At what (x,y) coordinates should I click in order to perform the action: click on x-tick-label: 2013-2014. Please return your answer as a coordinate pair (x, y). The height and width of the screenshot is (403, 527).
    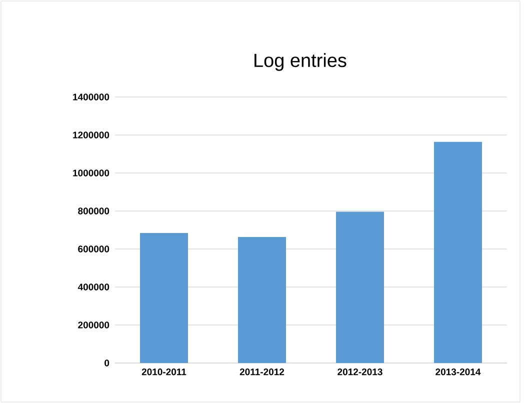
    Looking at the image, I should click on (458, 372).